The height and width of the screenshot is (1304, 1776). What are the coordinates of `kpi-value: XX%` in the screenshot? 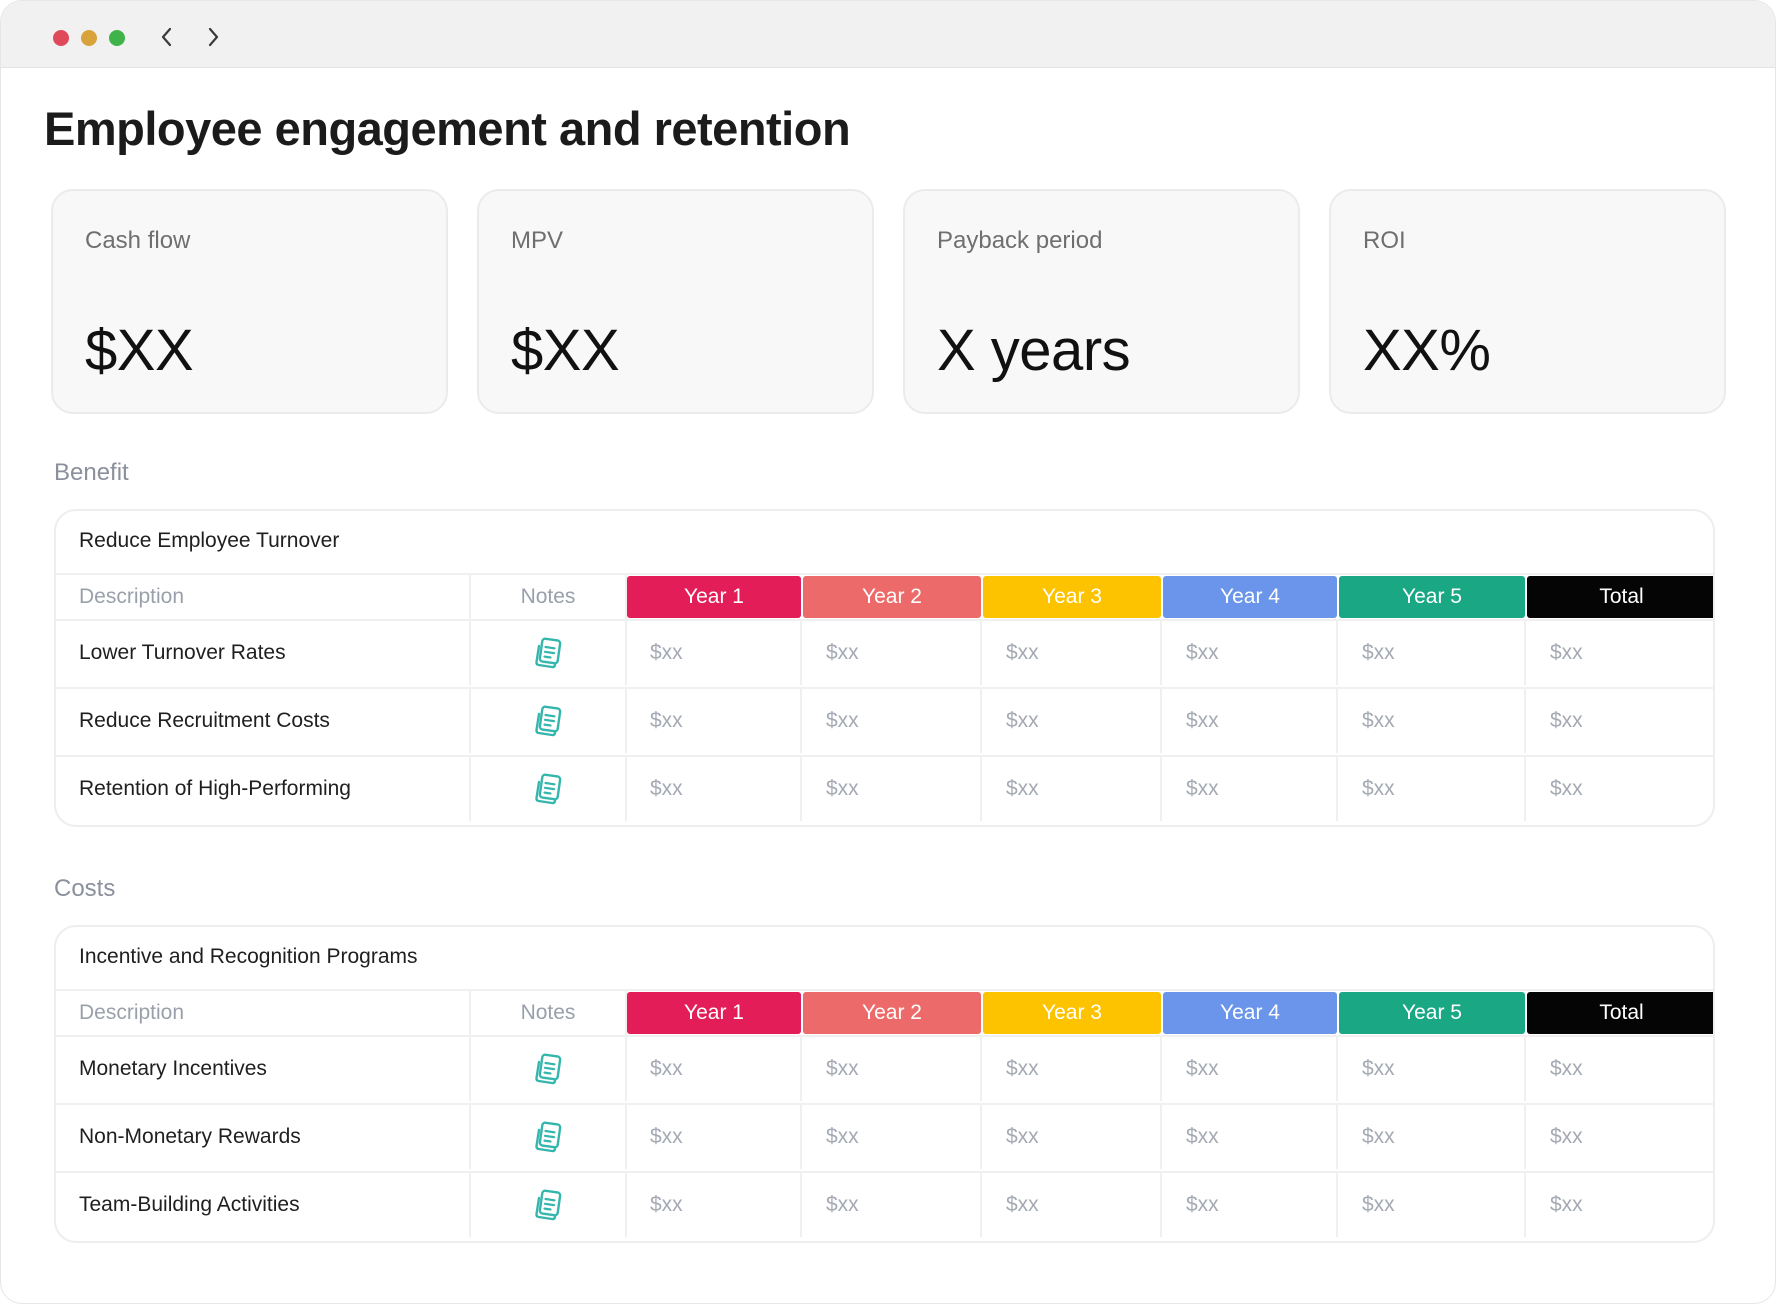 It's located at (1427, 350).